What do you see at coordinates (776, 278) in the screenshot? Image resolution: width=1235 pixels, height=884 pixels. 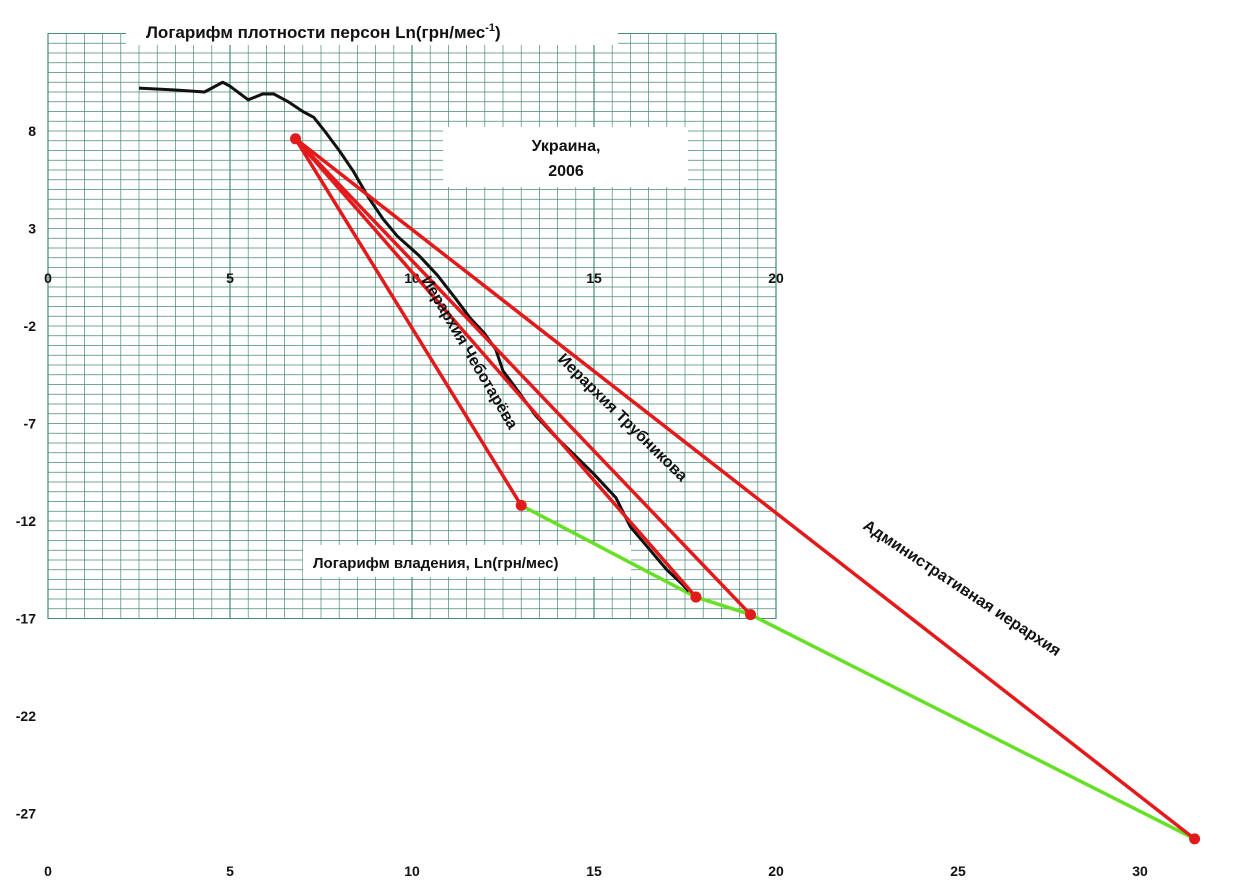 I see `inset-x-tick-label: 20` at bounding box center [776, 278].